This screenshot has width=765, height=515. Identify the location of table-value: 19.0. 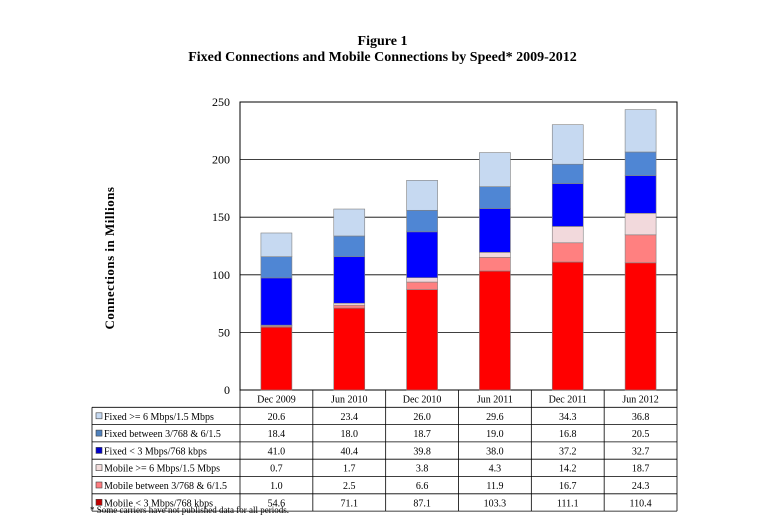
(495, 434).